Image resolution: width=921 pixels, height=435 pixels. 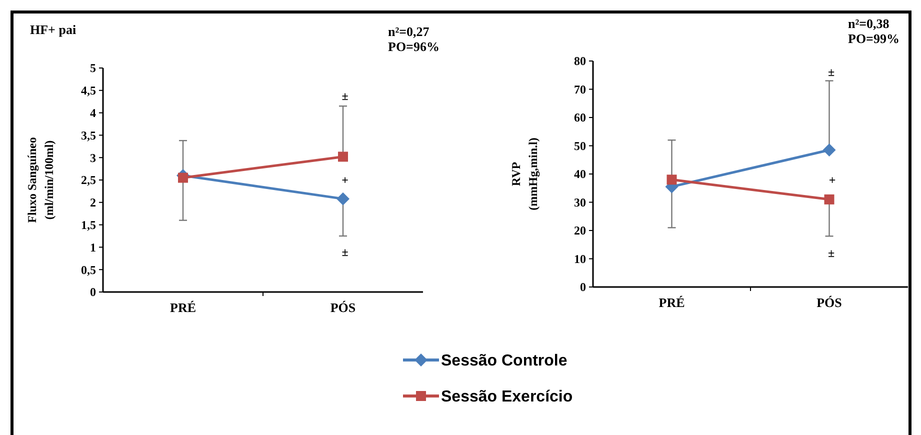 What do you see at coordinates (580, 174) in the screenshot?
I see `y-tick-label: 40` at bounding box center [580, 174].